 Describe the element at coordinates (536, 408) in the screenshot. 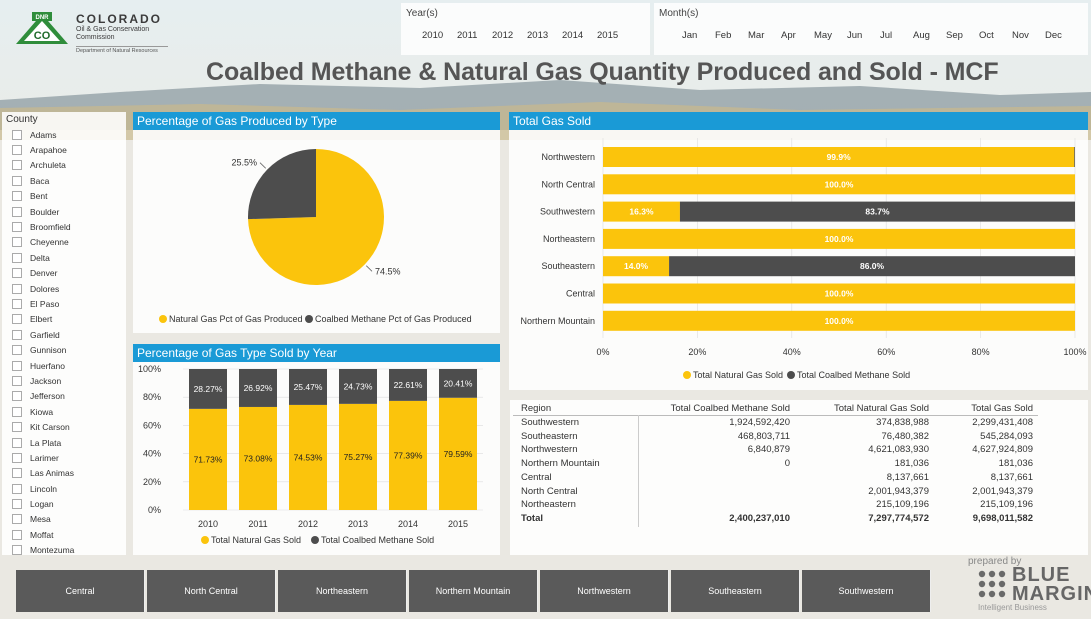

I see `table-header-region: Region` at that location.